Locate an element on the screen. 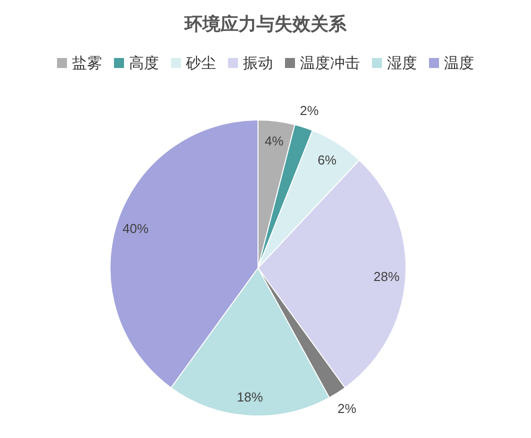 The image size is (531, 438). data-label: 4% is located at coordinates (274, 140).